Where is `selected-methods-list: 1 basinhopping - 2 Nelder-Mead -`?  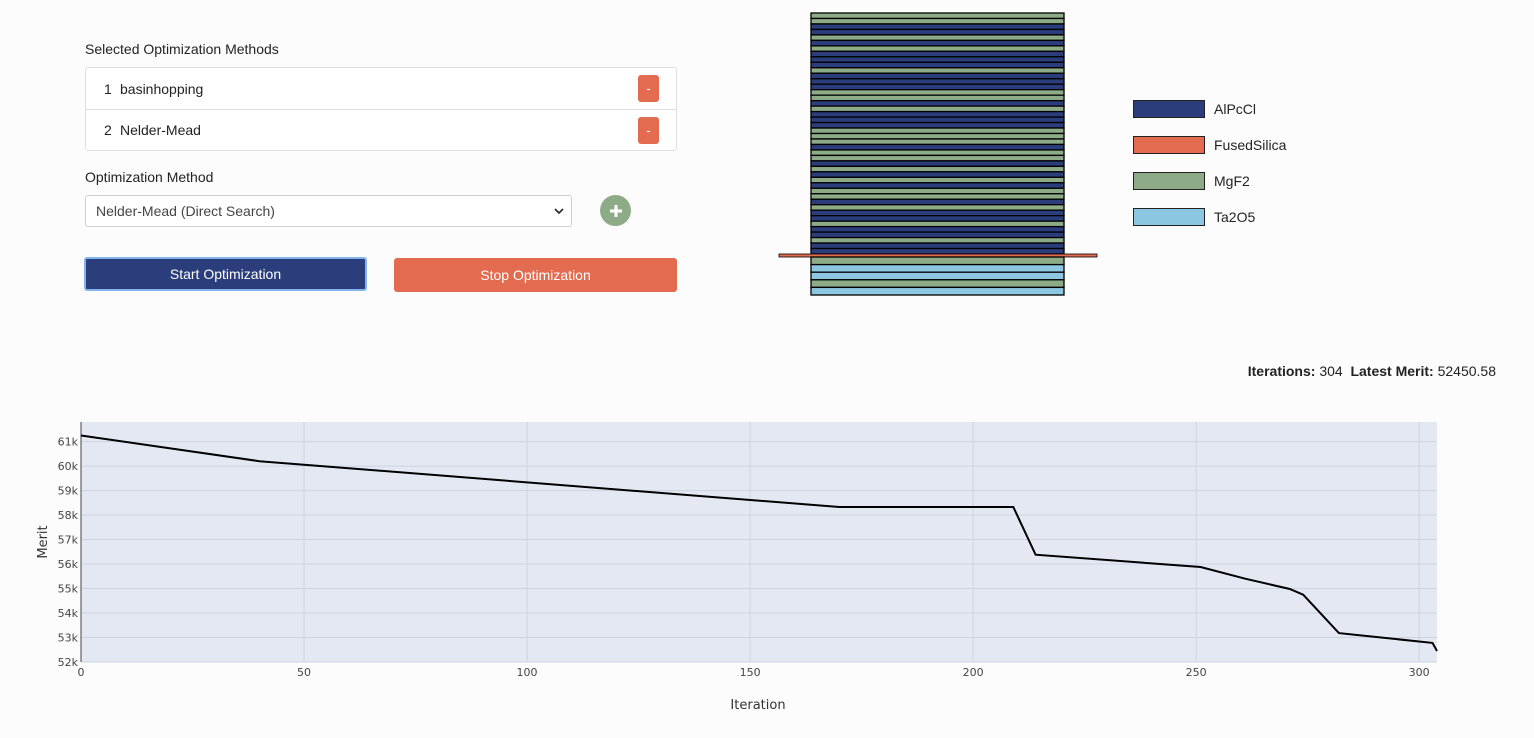 selected-methods-list: 1 basinhopping - 2 Nelder-Mead - is located at coordinates (381, 109).